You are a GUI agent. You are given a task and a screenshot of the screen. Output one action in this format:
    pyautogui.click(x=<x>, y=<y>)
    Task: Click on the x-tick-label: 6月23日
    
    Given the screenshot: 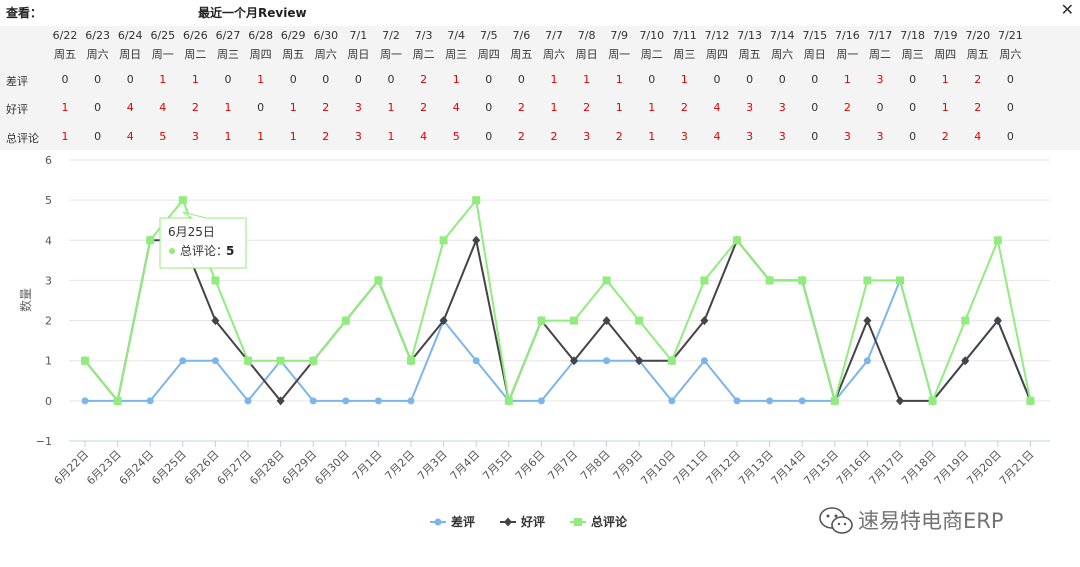 What is the action you would take?
    pyautogui.click(x=104, y=468)
    